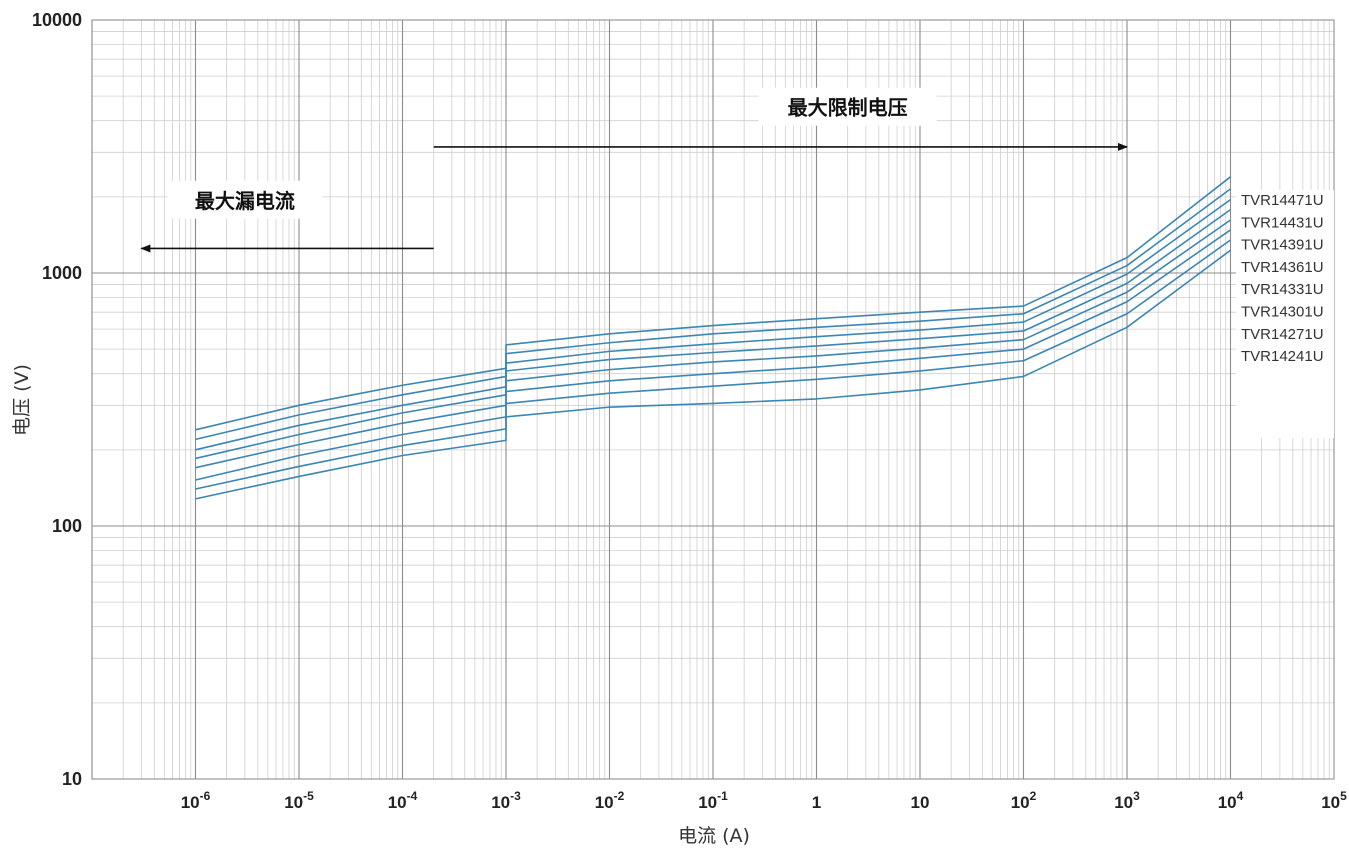  Describe the element at coordinates (1282, 222) in the screenshot. I see `series-label: TVR14431U` at that location.